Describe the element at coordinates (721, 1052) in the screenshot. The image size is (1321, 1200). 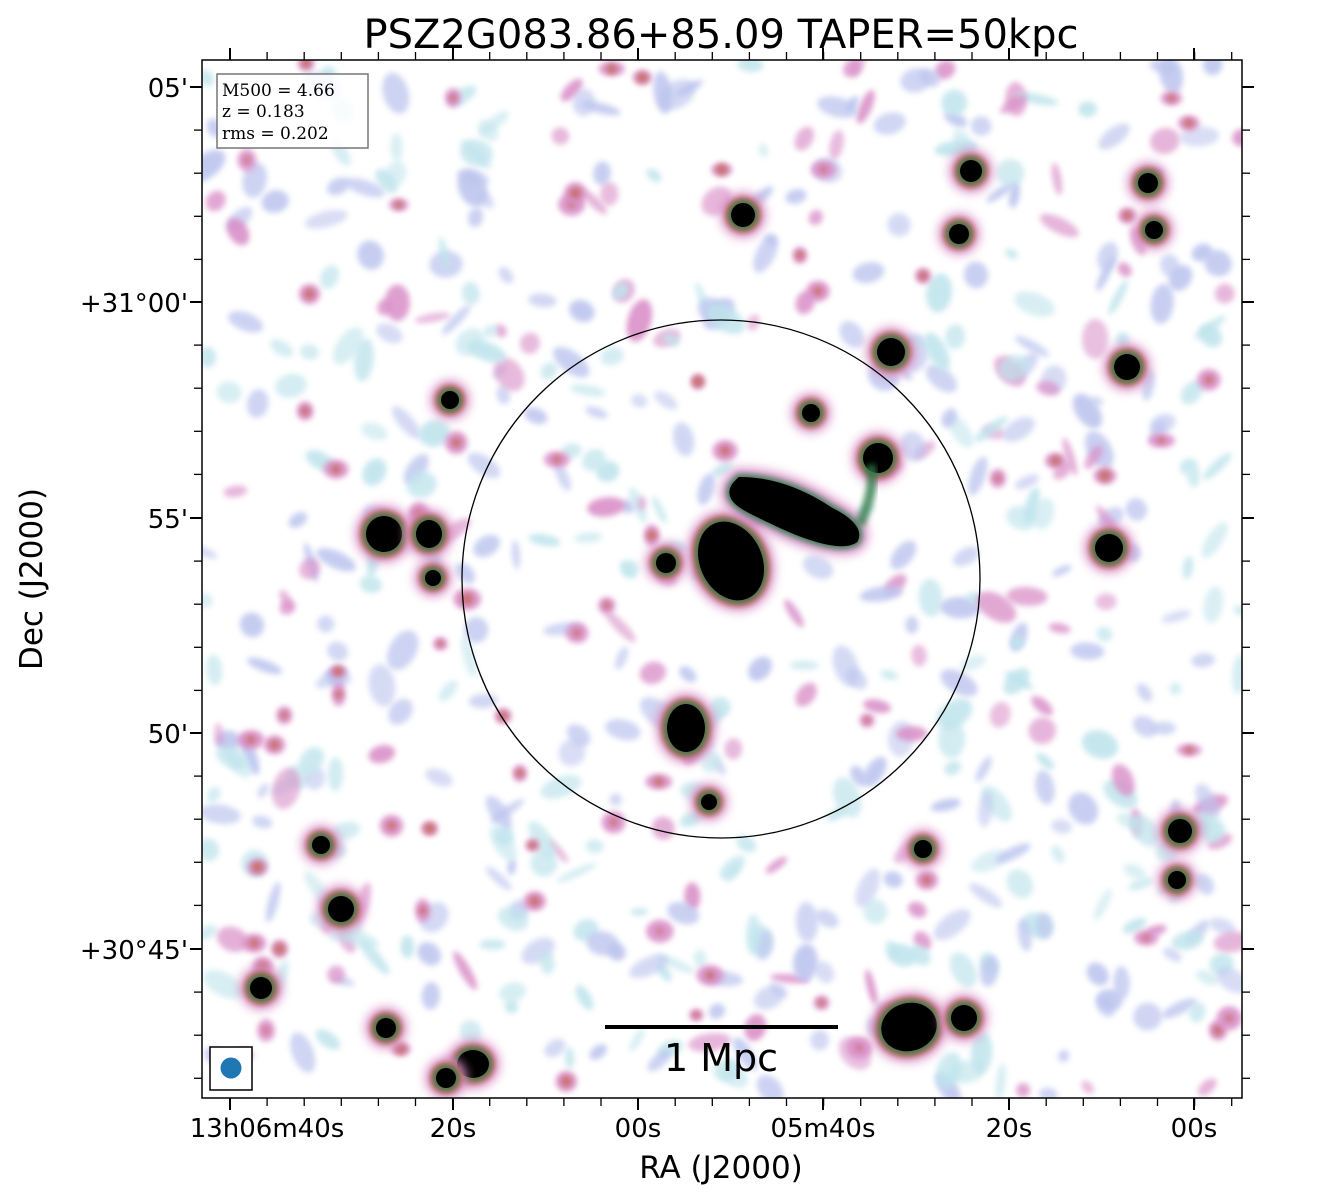
I see `scale-bar: 1 Mpc` at that location.